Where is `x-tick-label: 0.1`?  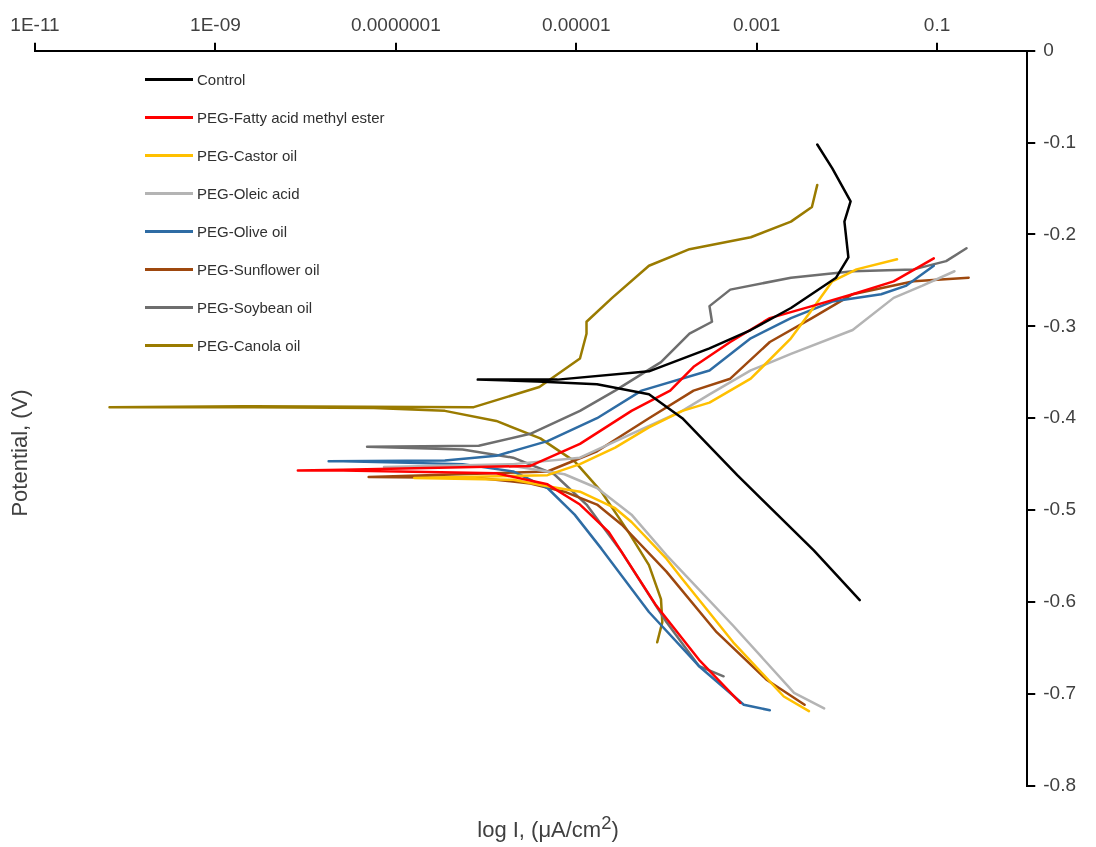 x-tick-label: 0.1 is located at coordinates (937, 24).